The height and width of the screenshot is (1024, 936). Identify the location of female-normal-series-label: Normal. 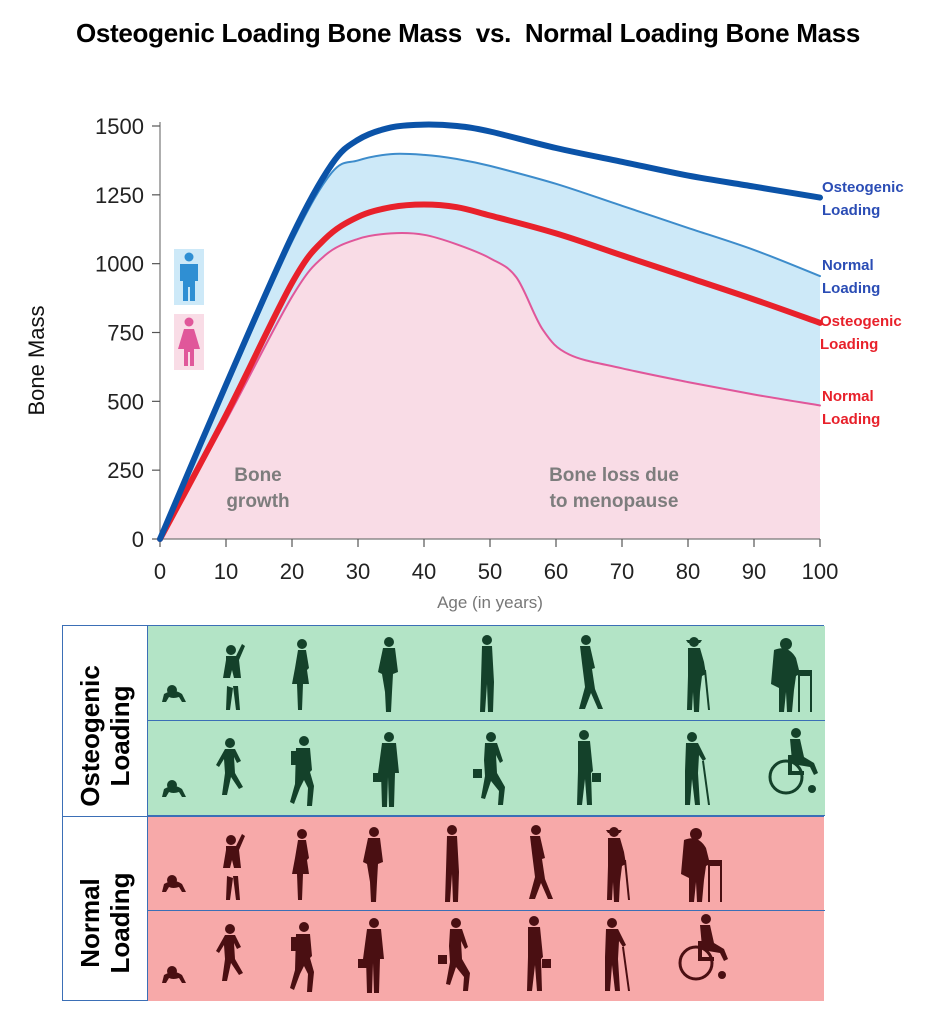
(848, 396).